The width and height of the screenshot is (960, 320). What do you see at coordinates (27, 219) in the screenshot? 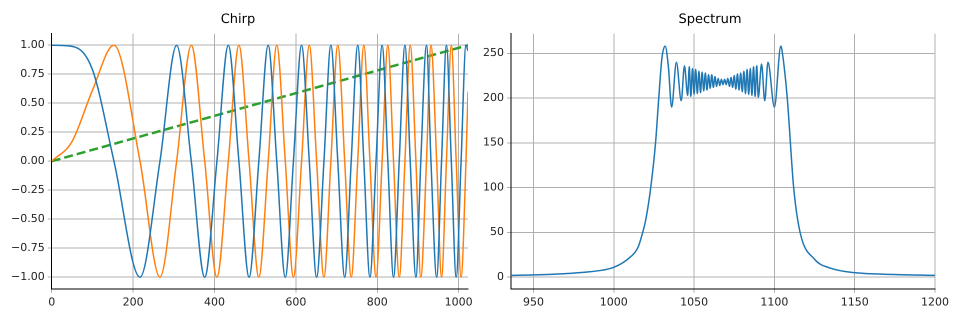
I see `y-tick-label: −0.50` at bounding box center [27, 219].